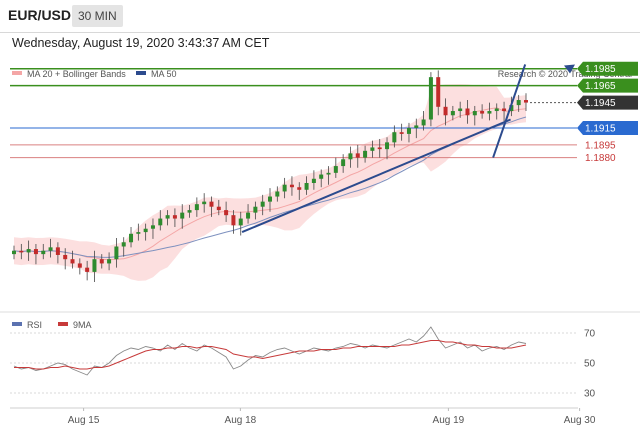 Image resolution: width=640 pixels, height=434 pixels. What do you see at coordinates (590, 364) in the screenshot?
I see `rsi-tick-label-1: 50` at bounding box center [590, 364].